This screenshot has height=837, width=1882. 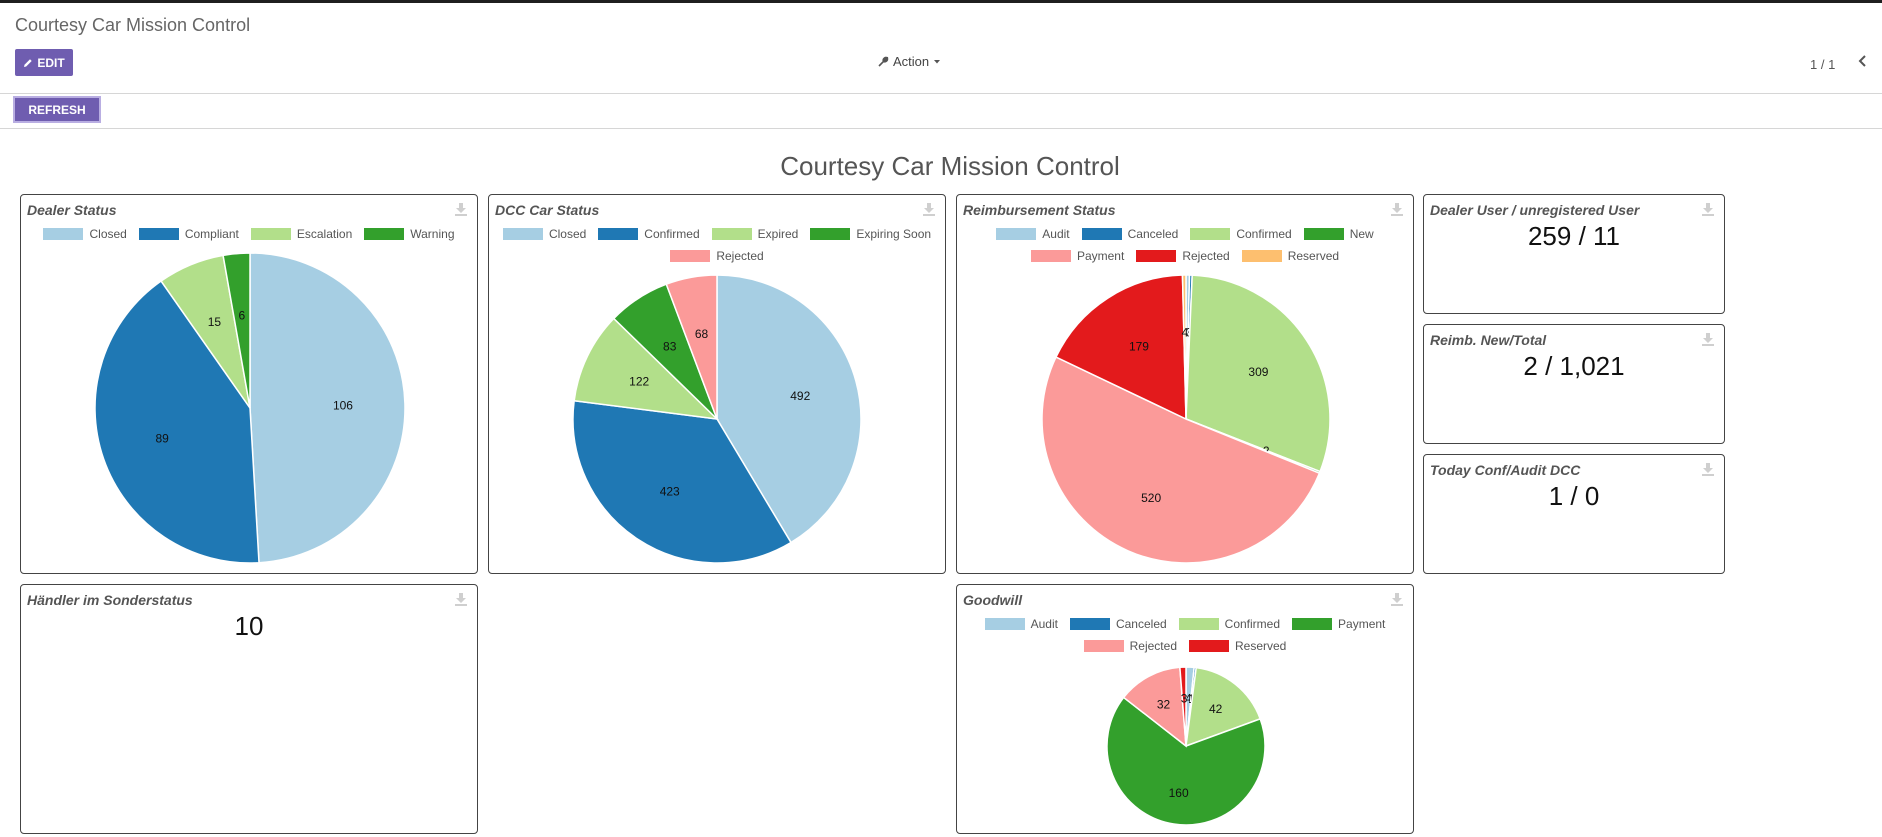 I want to click on legend-label: Payment, so click(x=1100, y=256).